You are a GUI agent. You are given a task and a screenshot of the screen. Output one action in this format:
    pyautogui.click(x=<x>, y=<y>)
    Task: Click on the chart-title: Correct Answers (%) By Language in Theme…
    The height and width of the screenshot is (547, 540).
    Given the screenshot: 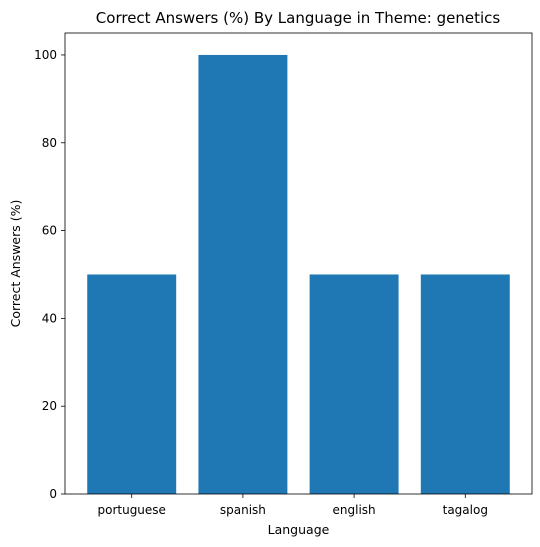 What is the action you would take?
    pyautogui.click(x=298, y=18)
    